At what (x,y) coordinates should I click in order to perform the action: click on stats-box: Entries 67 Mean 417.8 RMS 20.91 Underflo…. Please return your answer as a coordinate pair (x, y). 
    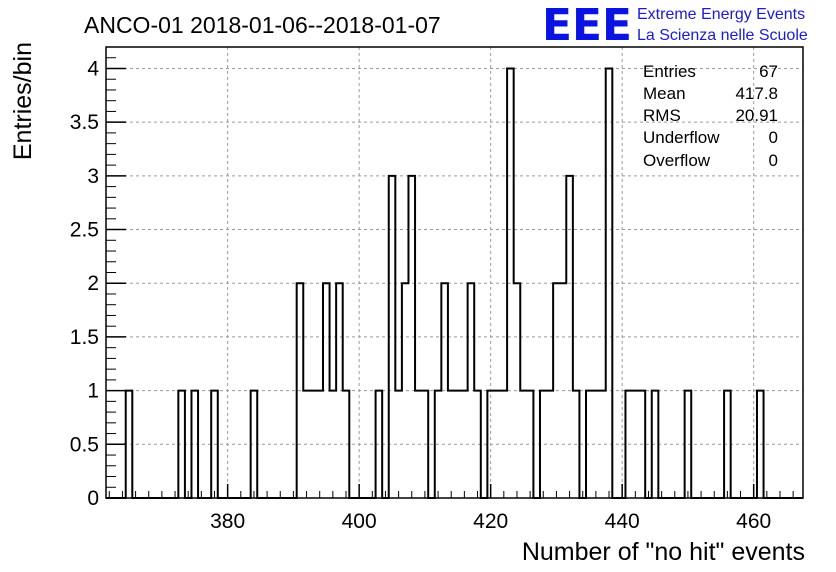
    Looking at the image, I should click on (710, 116).